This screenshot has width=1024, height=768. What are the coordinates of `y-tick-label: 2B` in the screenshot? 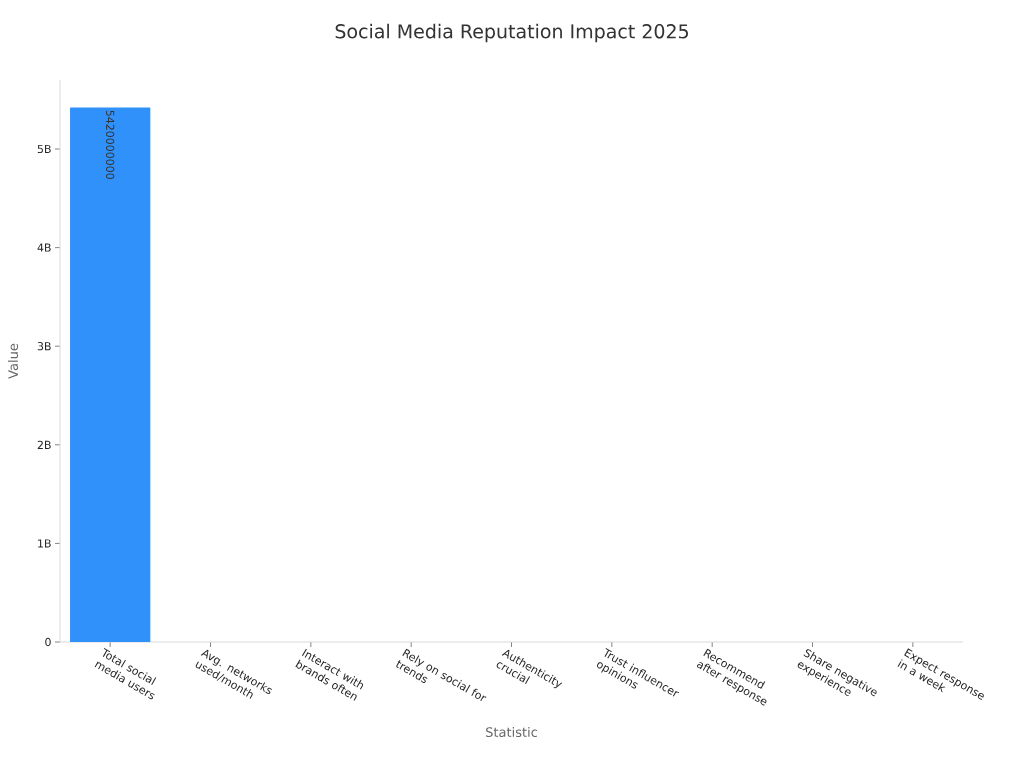 It's located at (44, 444).